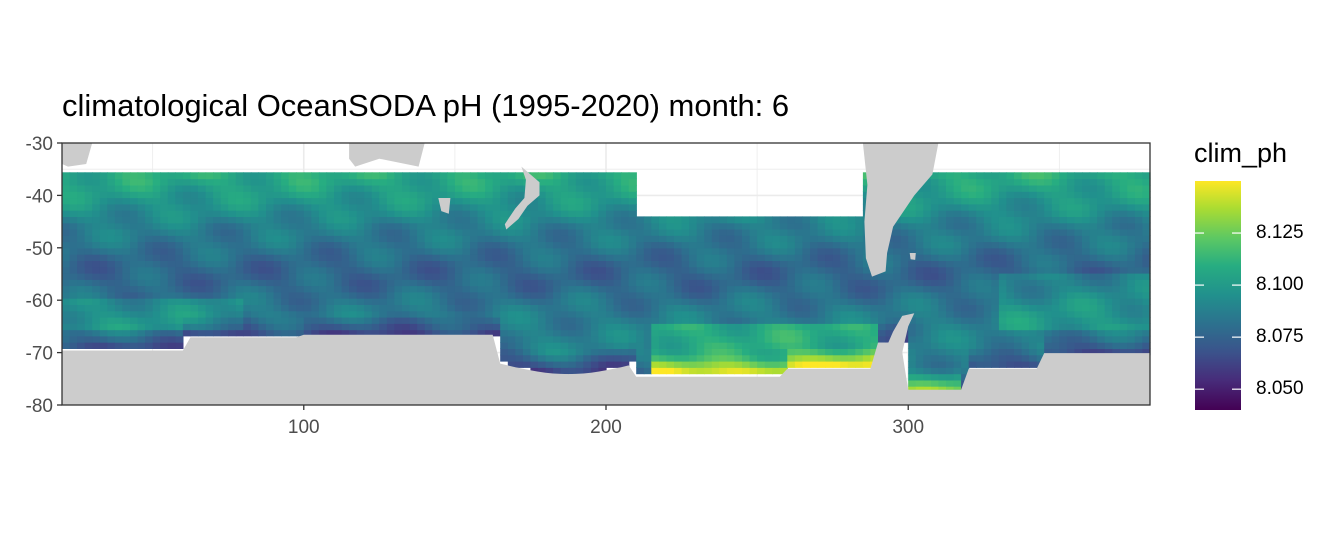 The height and width of the screenshot is (542, 1344). What do you see at coordinates (606, 427) in the screenshot?
I see `x-tick-label: 200` at bounding box center [606, 427].